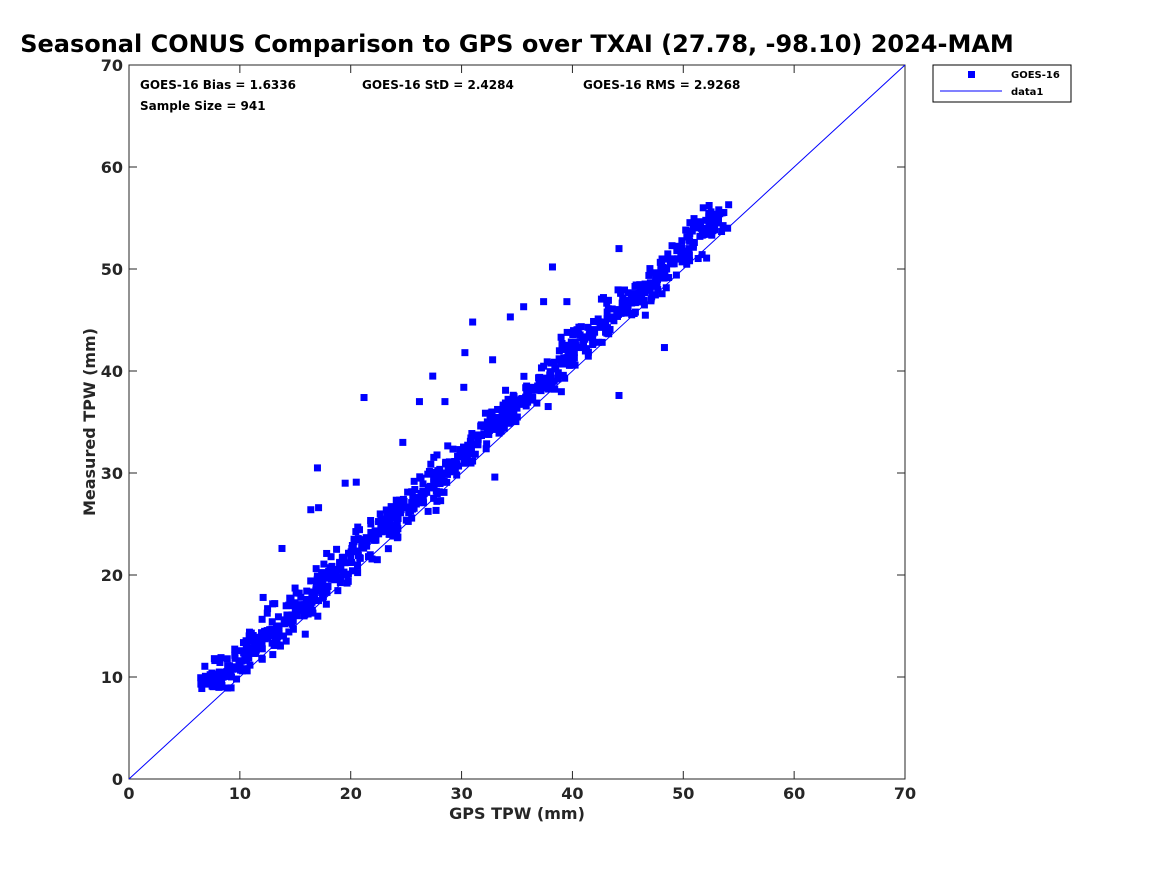 Image resolution: width=1167 pixels, height=875 pixels. What do you see at coordinates (1002, 83) in the screenshot?
I see `legend: GOES-16 data1` at bounding box center [1002, 83].